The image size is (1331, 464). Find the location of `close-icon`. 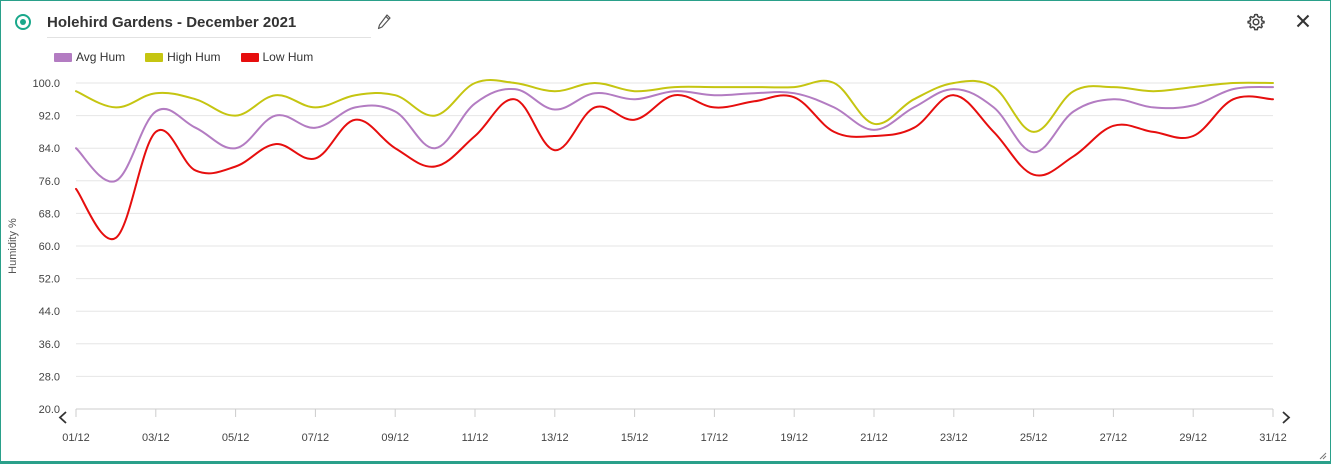

close-icon is located at coordinates (1303, 21).